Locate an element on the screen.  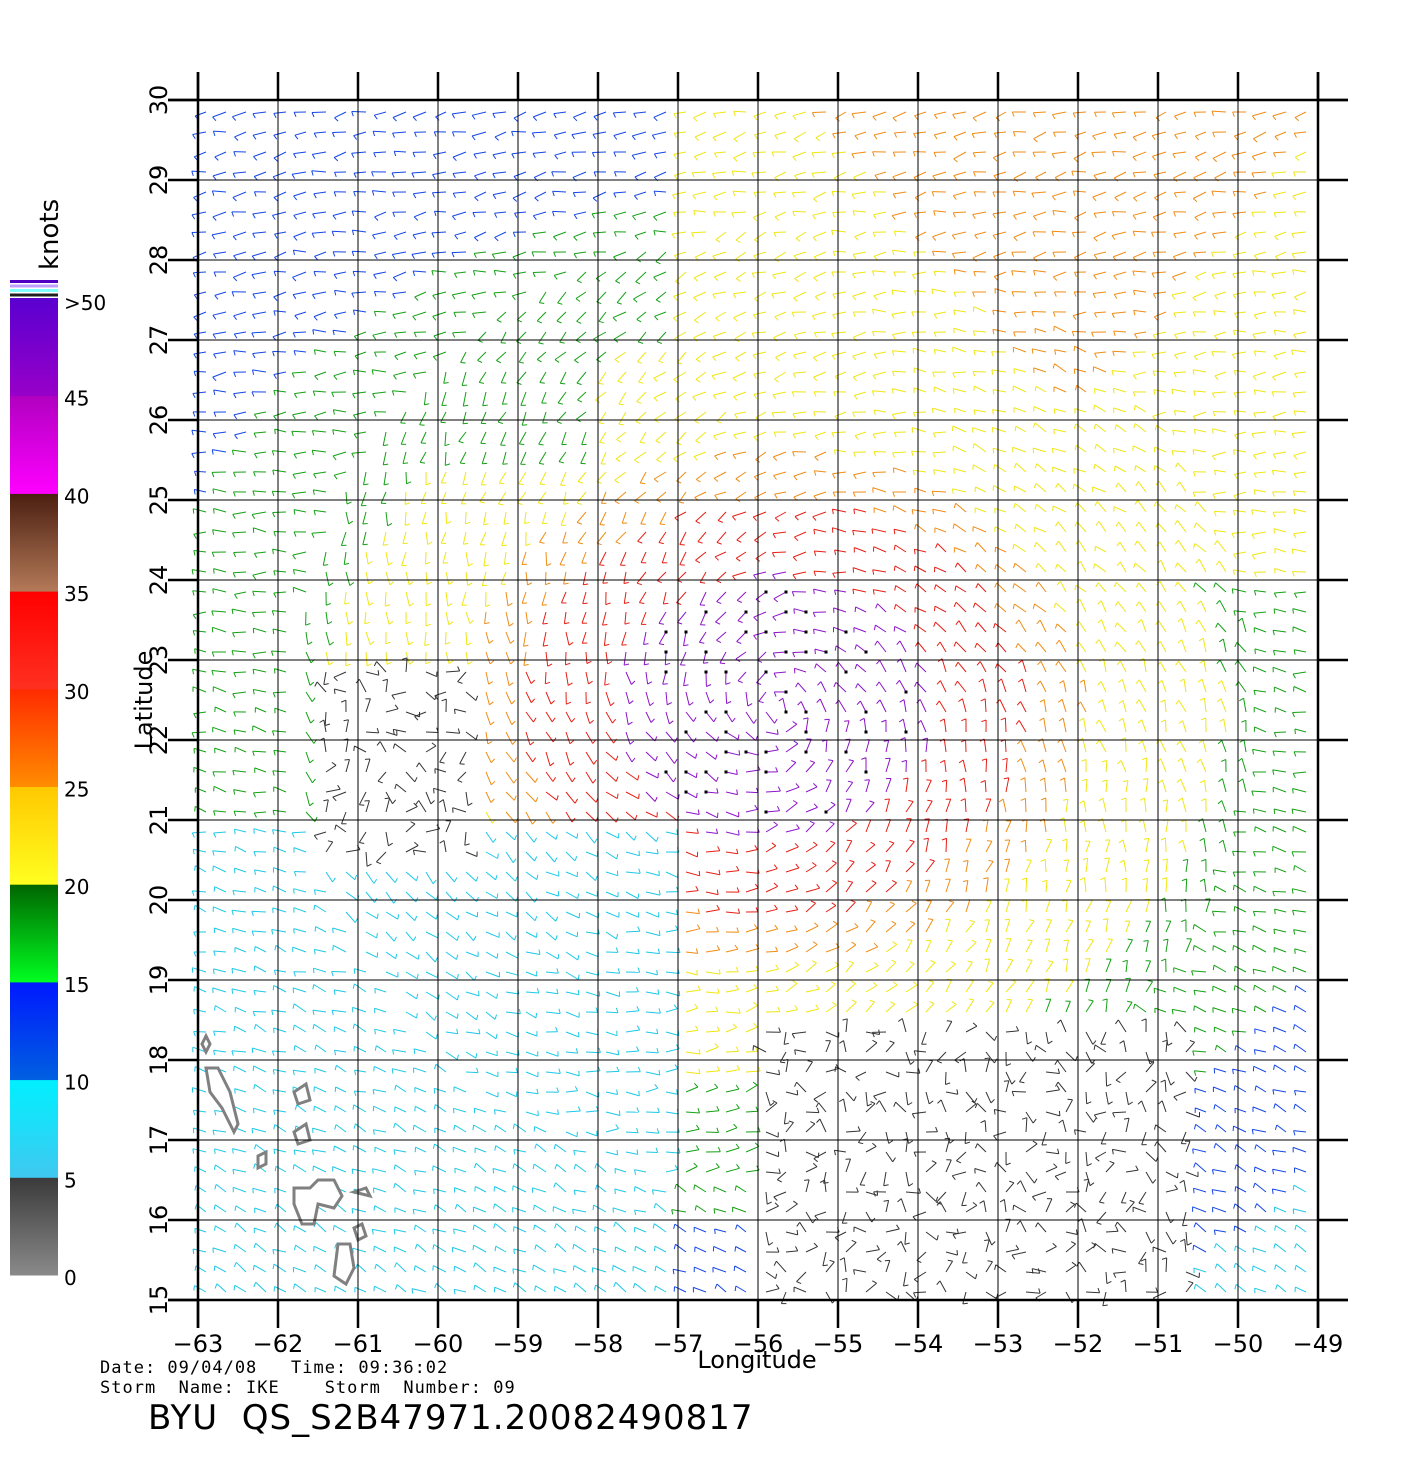
colorbar-tick-label: 35 is located at coordinates (76, 594).